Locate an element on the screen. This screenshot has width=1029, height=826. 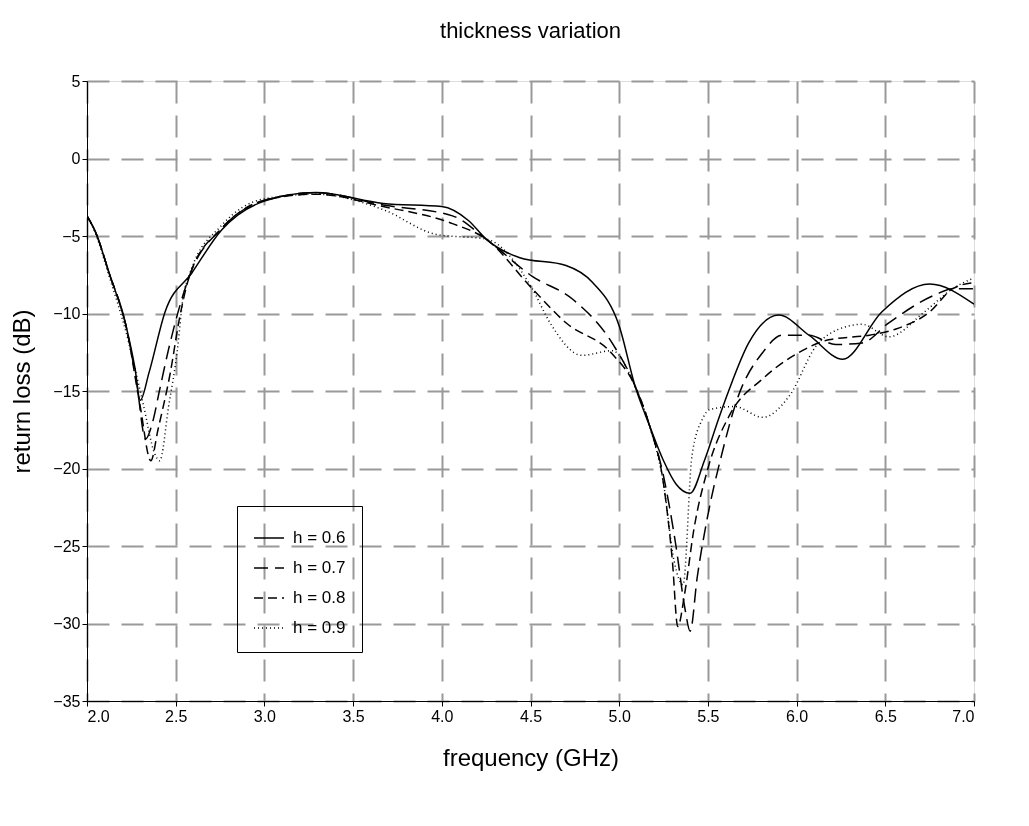
legend-label: h = 0.8 is located at coordinates (319, 597).